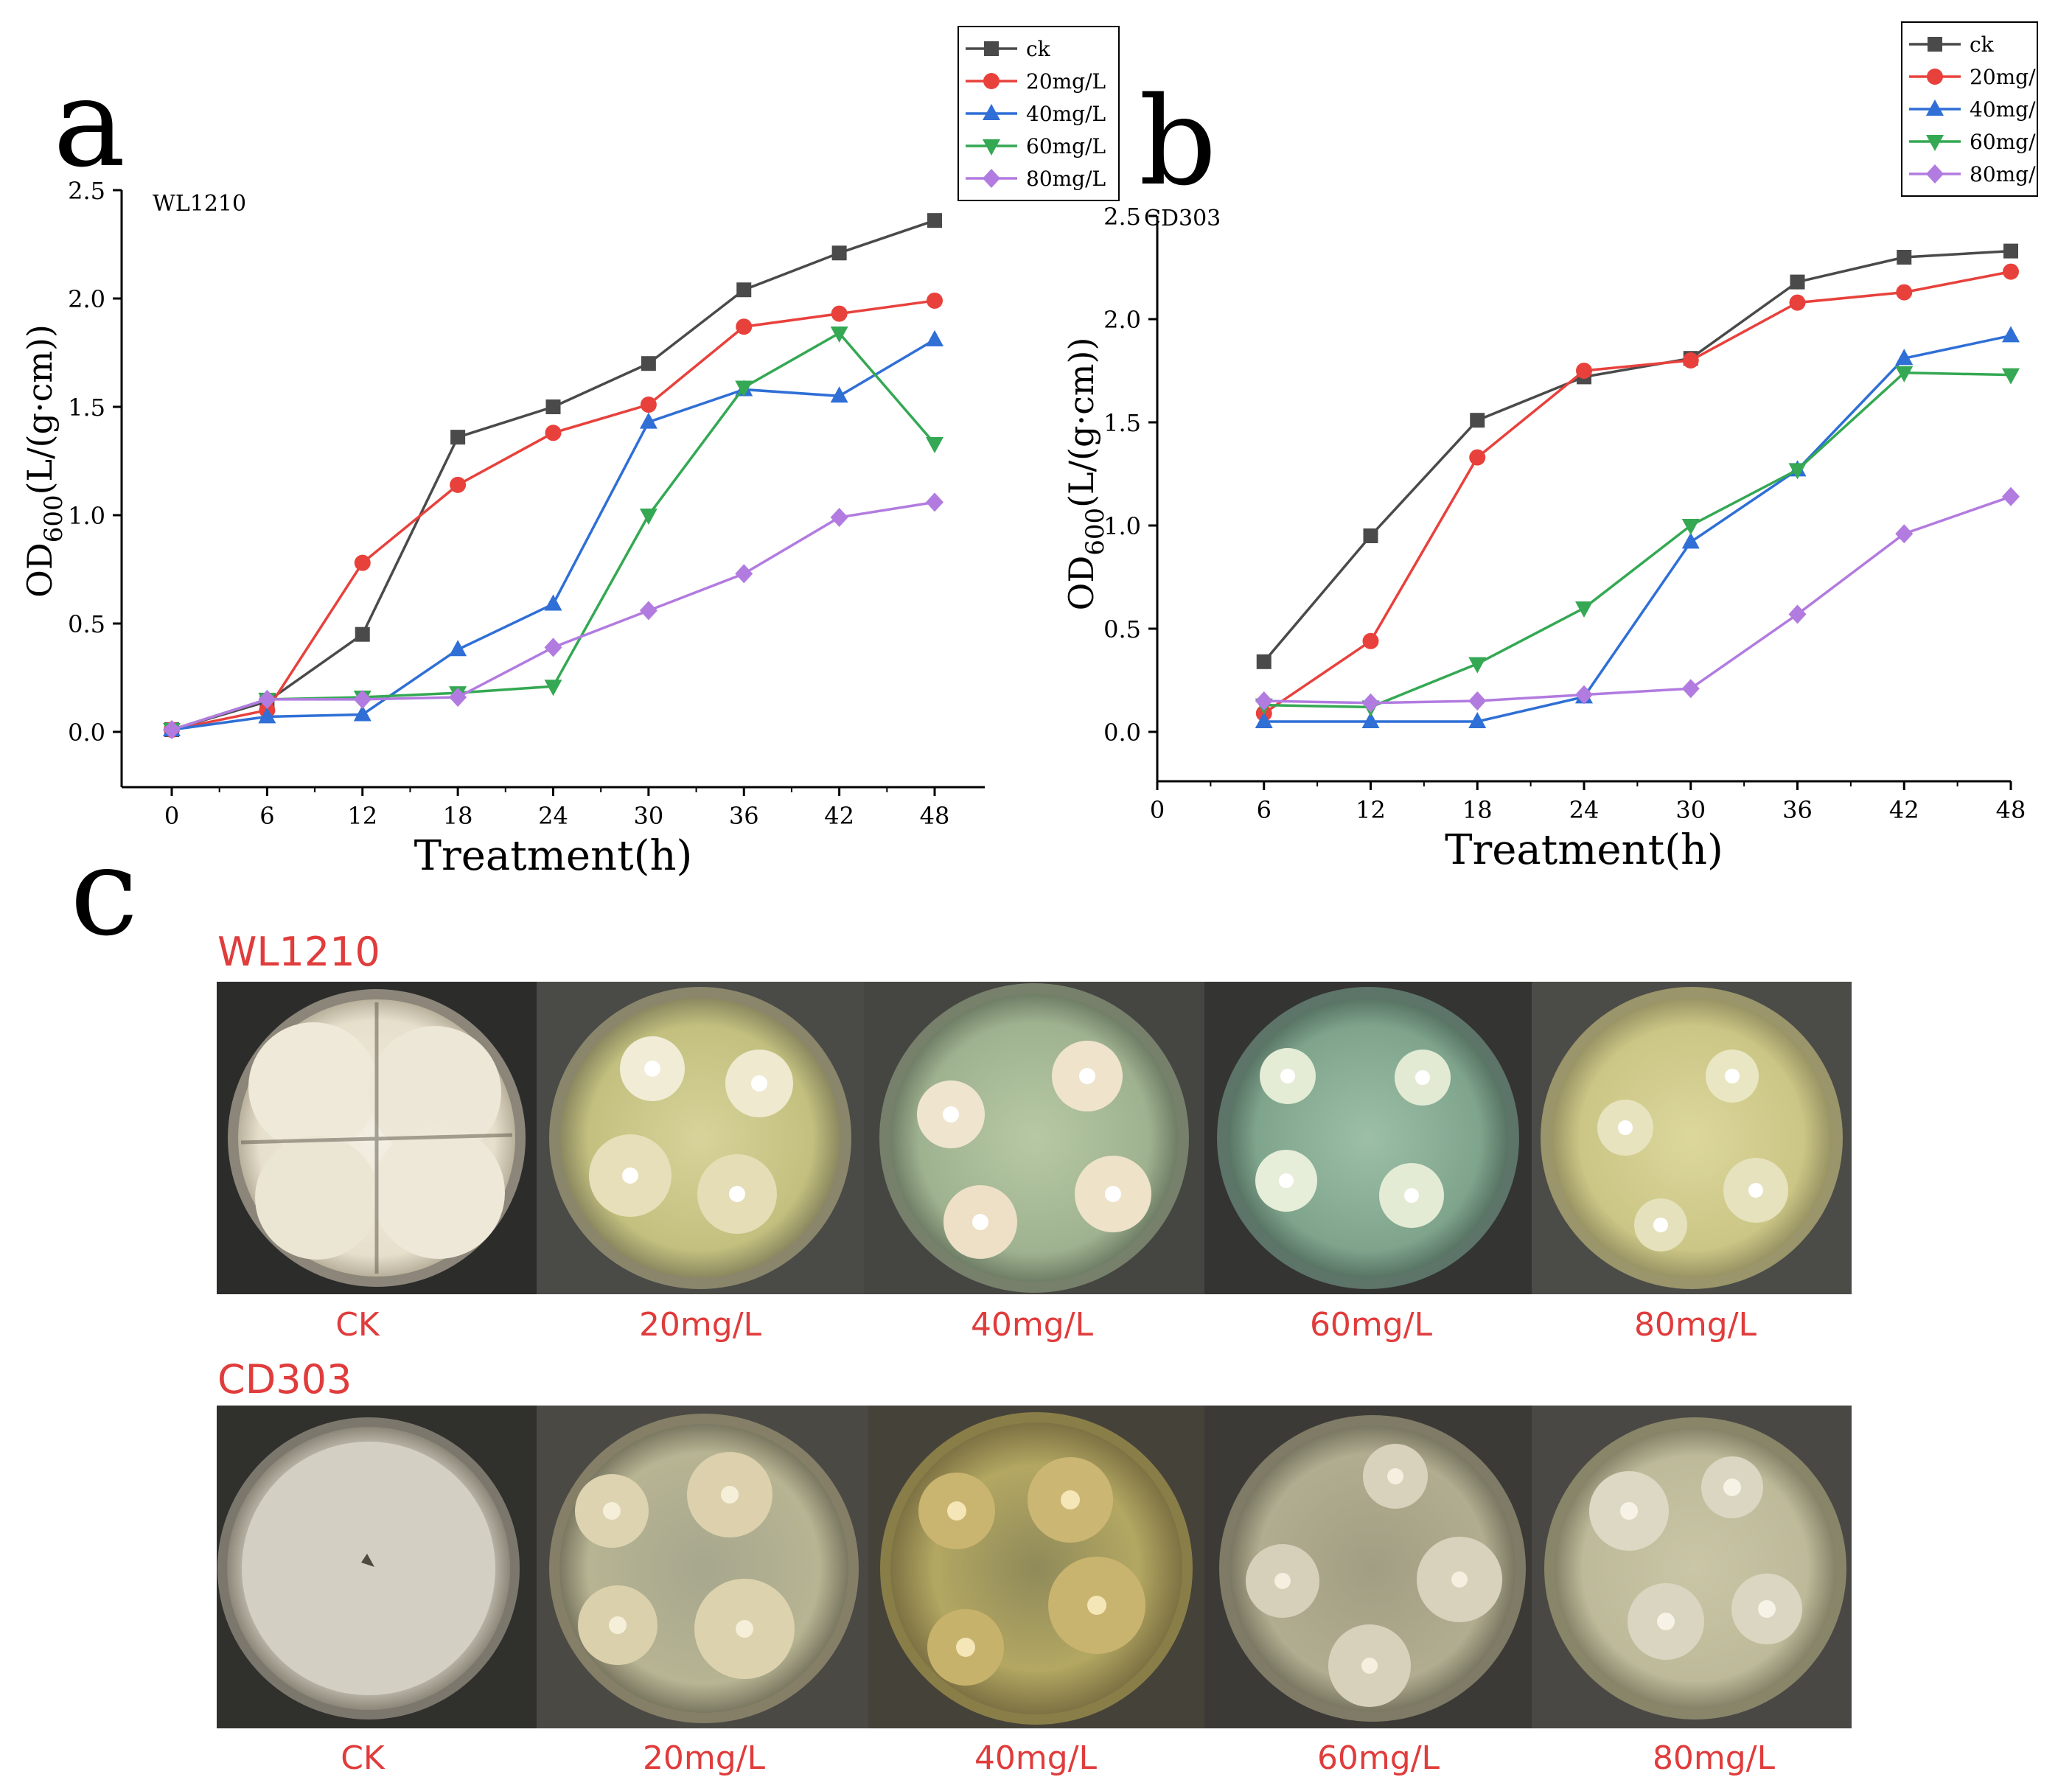 The height and width of the screenshot is (1791, 2072). Describe the element at coordinates (2003, 77) in the screenshot. I see `legend-label: 20mg/` at that location.